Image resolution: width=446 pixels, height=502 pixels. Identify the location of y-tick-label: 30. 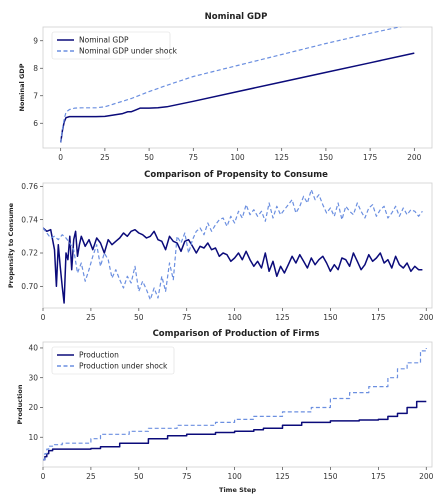
(33, 377).